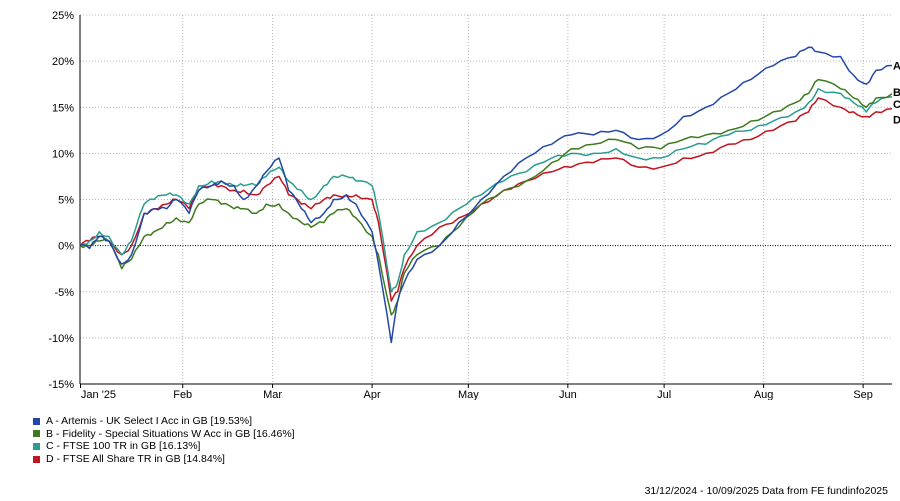  What do you see at coordinates (764, 394) in the screenshot?
I see `x-tick-label: Aug` at bounding box center [764, 394].